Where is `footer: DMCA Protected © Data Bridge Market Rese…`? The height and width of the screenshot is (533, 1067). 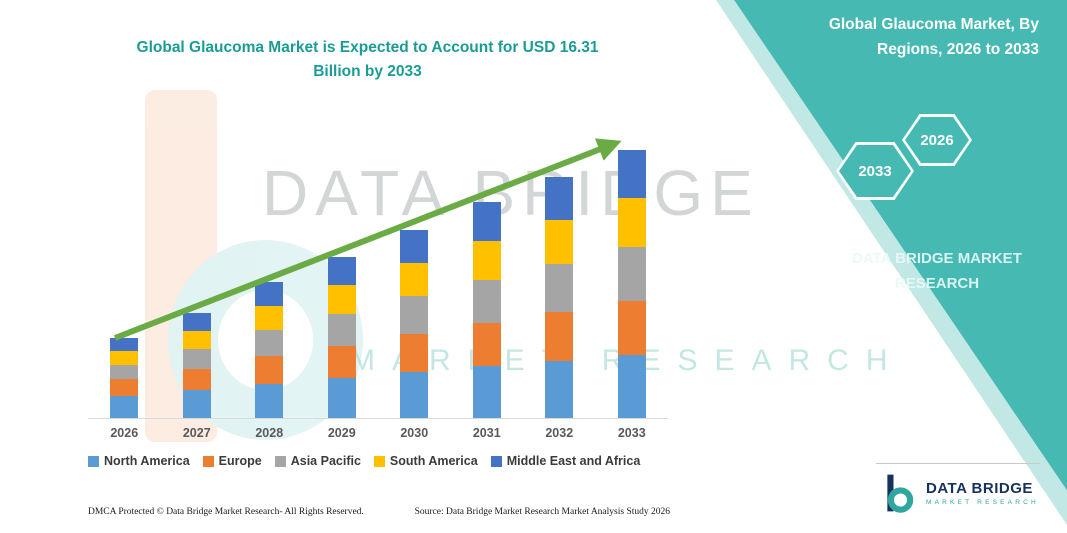
footer: DMCA Protected © Data Bridge Market Rese… is located at coordinates (379, 512).